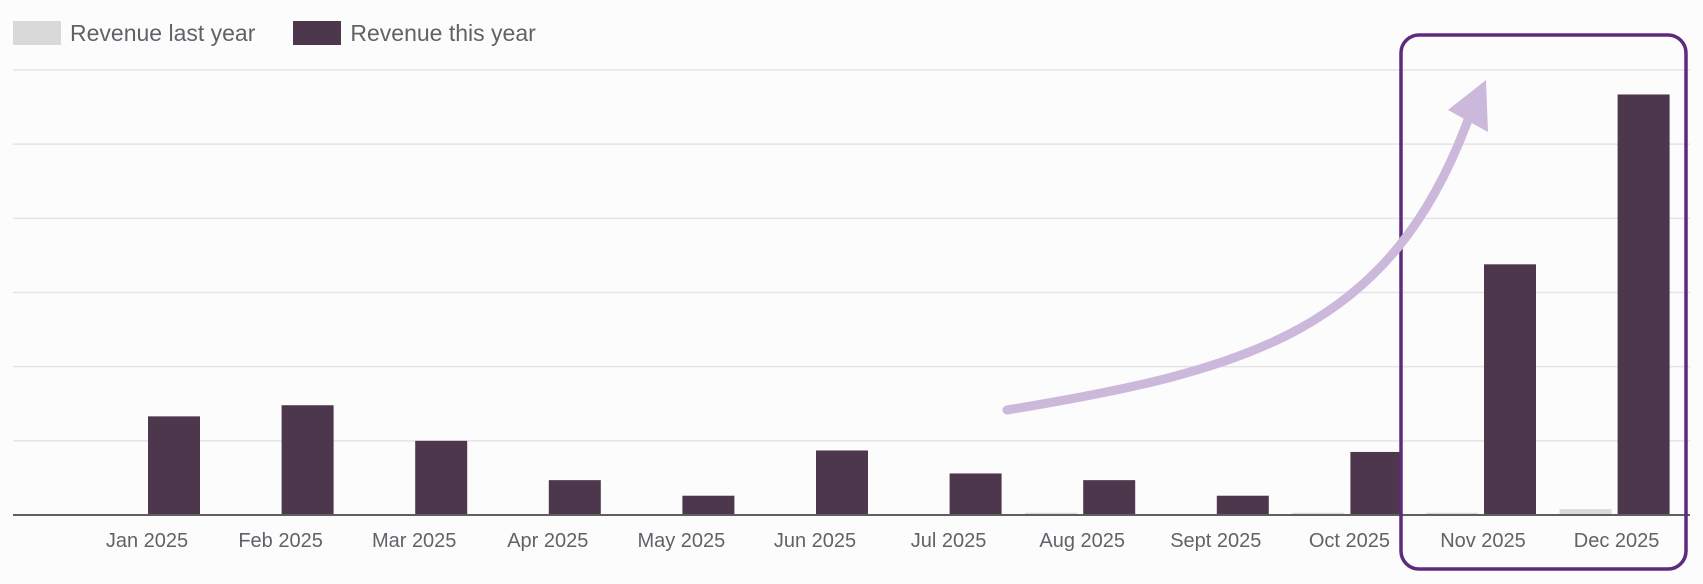 The image size is (1703, 584). Describe the element at coordinates (163, 32) in the screenshot. I see `legend-label-last-year: Revenue last year` at that location.